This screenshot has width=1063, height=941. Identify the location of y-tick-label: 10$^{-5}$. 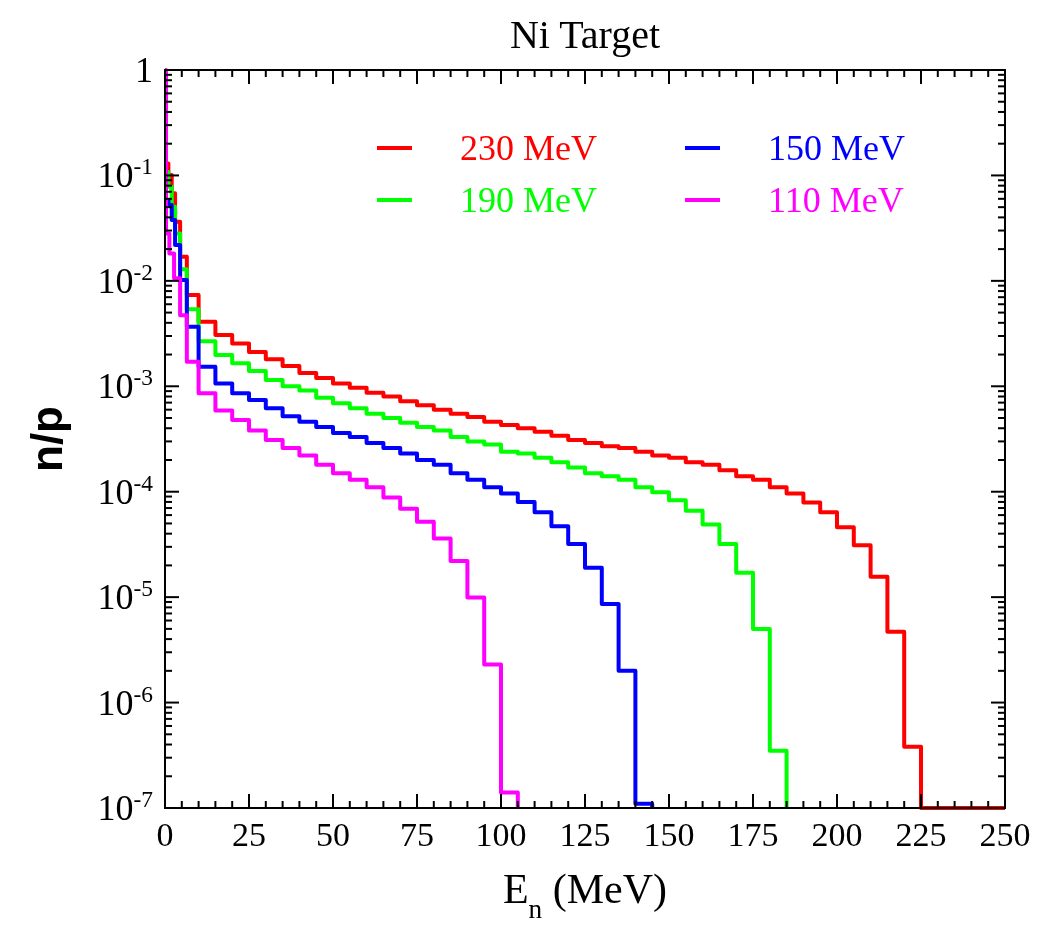
(125, 596).